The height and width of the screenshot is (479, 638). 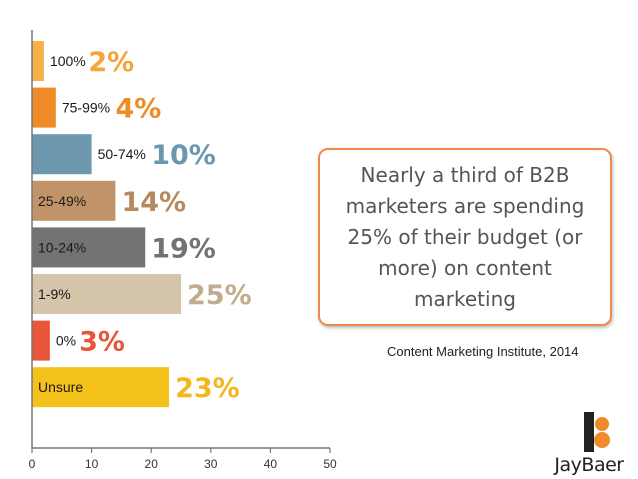 What do you see at coordinates (54, 294) in the screenshot?
I see `category-label-5: 1-9%` at bounding box center [54, 294].